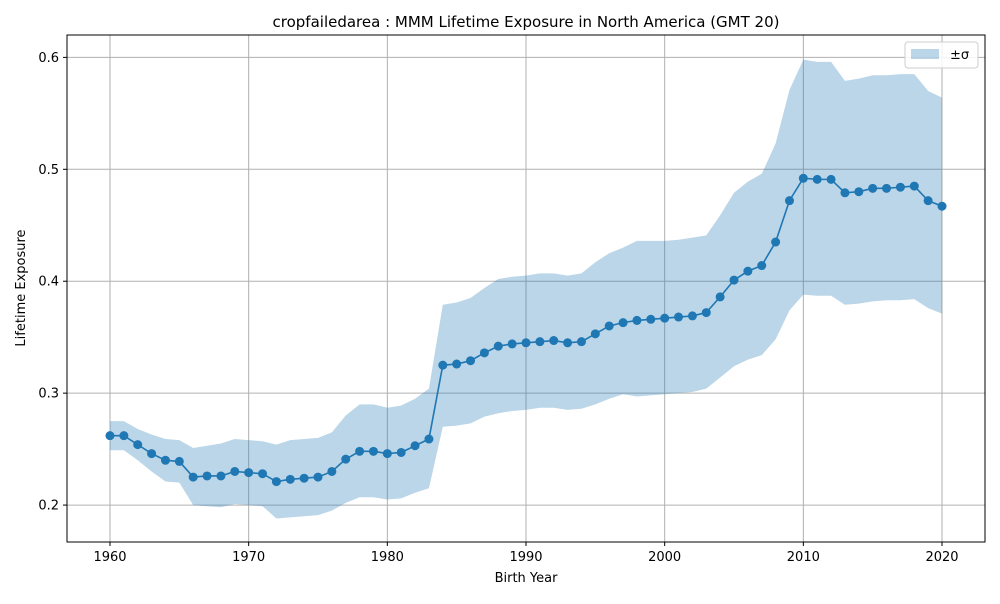 This screenshot has height=604, width=1000. Describe the element at coordinates (248, 557) in the screenshot. I see `x-tick-label: 1970` at that location.